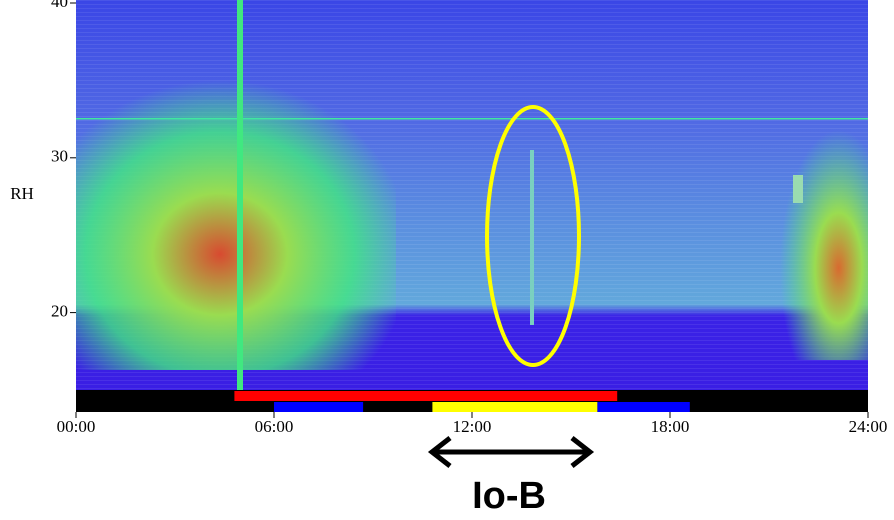 Image resolution: width=894 pixels, height=520 pixels. What do you see at coordinates (59, 311) in the screenshot?
I see `y-tick-label: 20` at bounding box center [59, 311].